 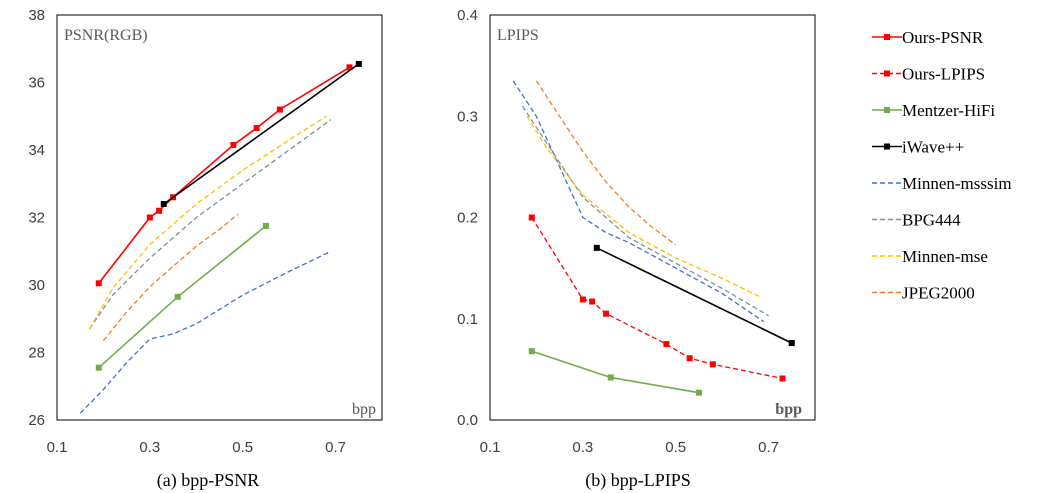 I want to click on psnr-series-jpeg2000-line, so click(x=170, y=277).